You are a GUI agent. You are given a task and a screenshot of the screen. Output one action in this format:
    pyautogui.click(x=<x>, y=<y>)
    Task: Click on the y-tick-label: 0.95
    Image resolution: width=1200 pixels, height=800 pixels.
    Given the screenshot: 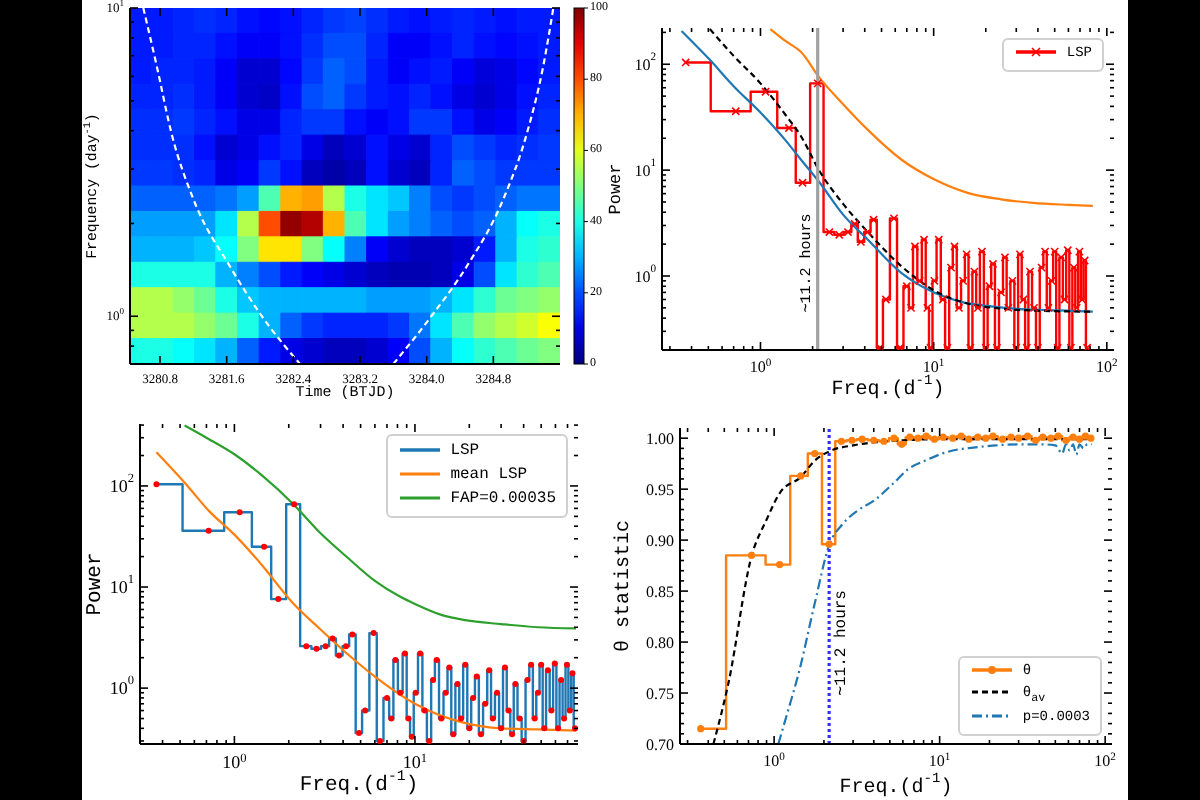 What is the action you would take?
    pyautogui.click(x=660, y=489)
    